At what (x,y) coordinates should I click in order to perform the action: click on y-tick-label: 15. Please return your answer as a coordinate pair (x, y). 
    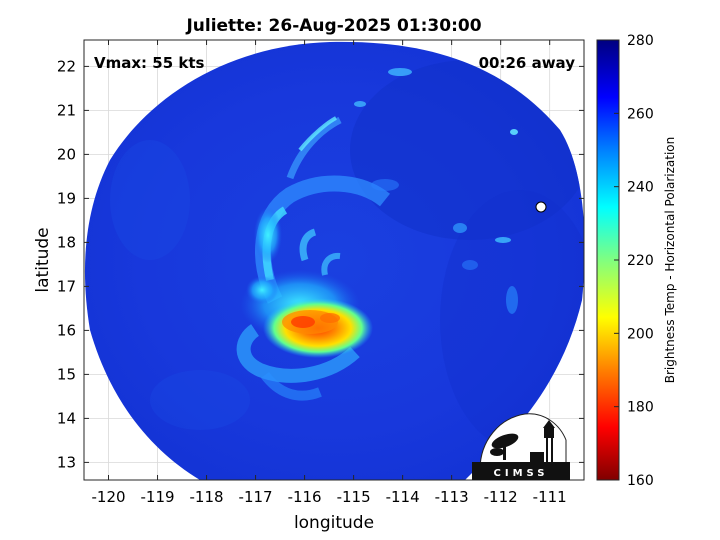
    Looking at the image, I should click on (66, 374).